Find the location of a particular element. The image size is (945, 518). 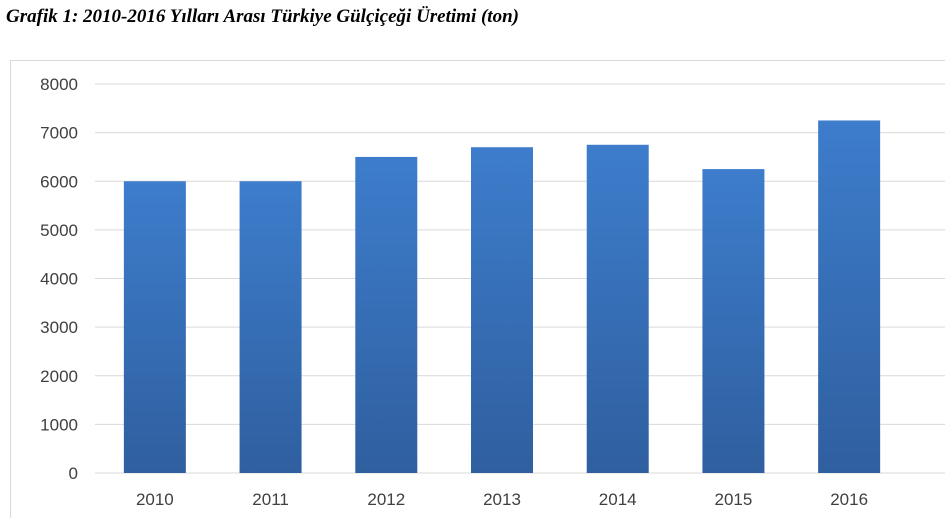

x-tick-label: 2011 is located at coordinates (270, 499).